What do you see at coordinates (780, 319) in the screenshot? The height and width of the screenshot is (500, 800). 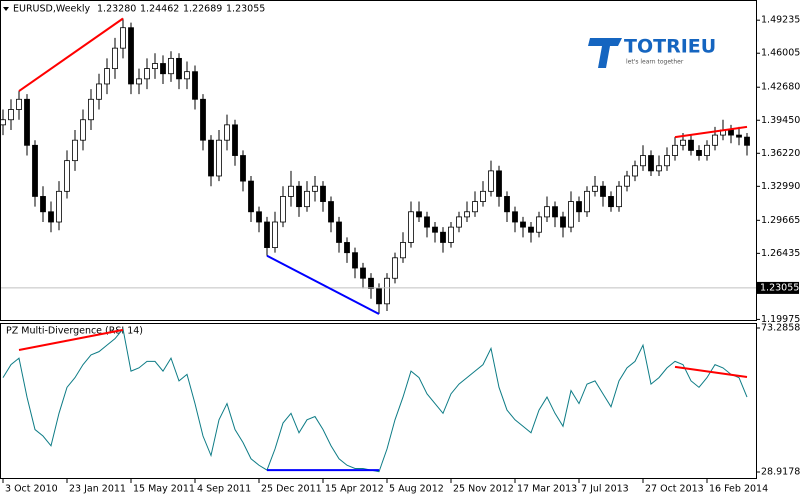 I see `y-tick-label: 1.19975` at bounding box center [780, 319].